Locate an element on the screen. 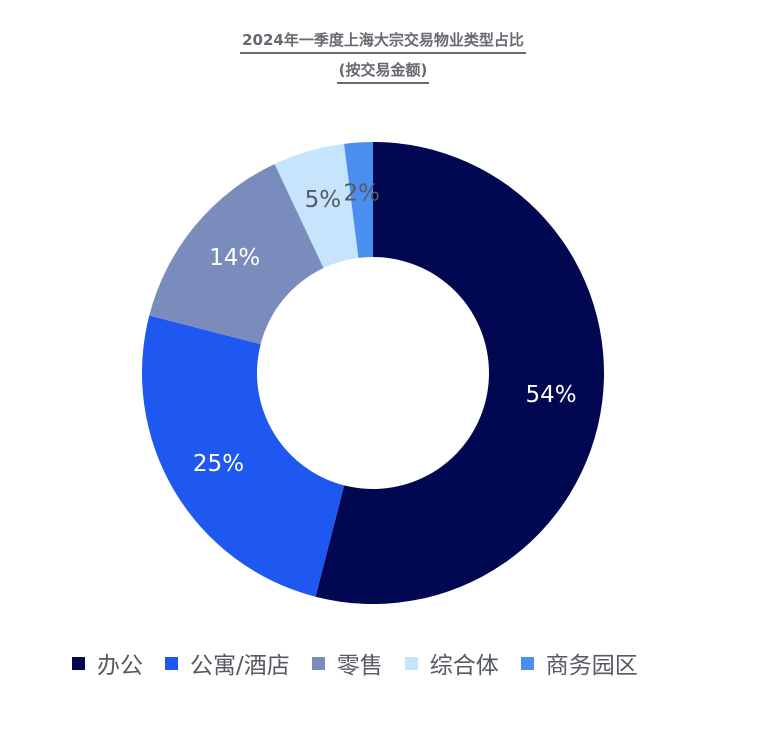  chart-subtitle: (按交易金额) is located at coordinates (383, 72).